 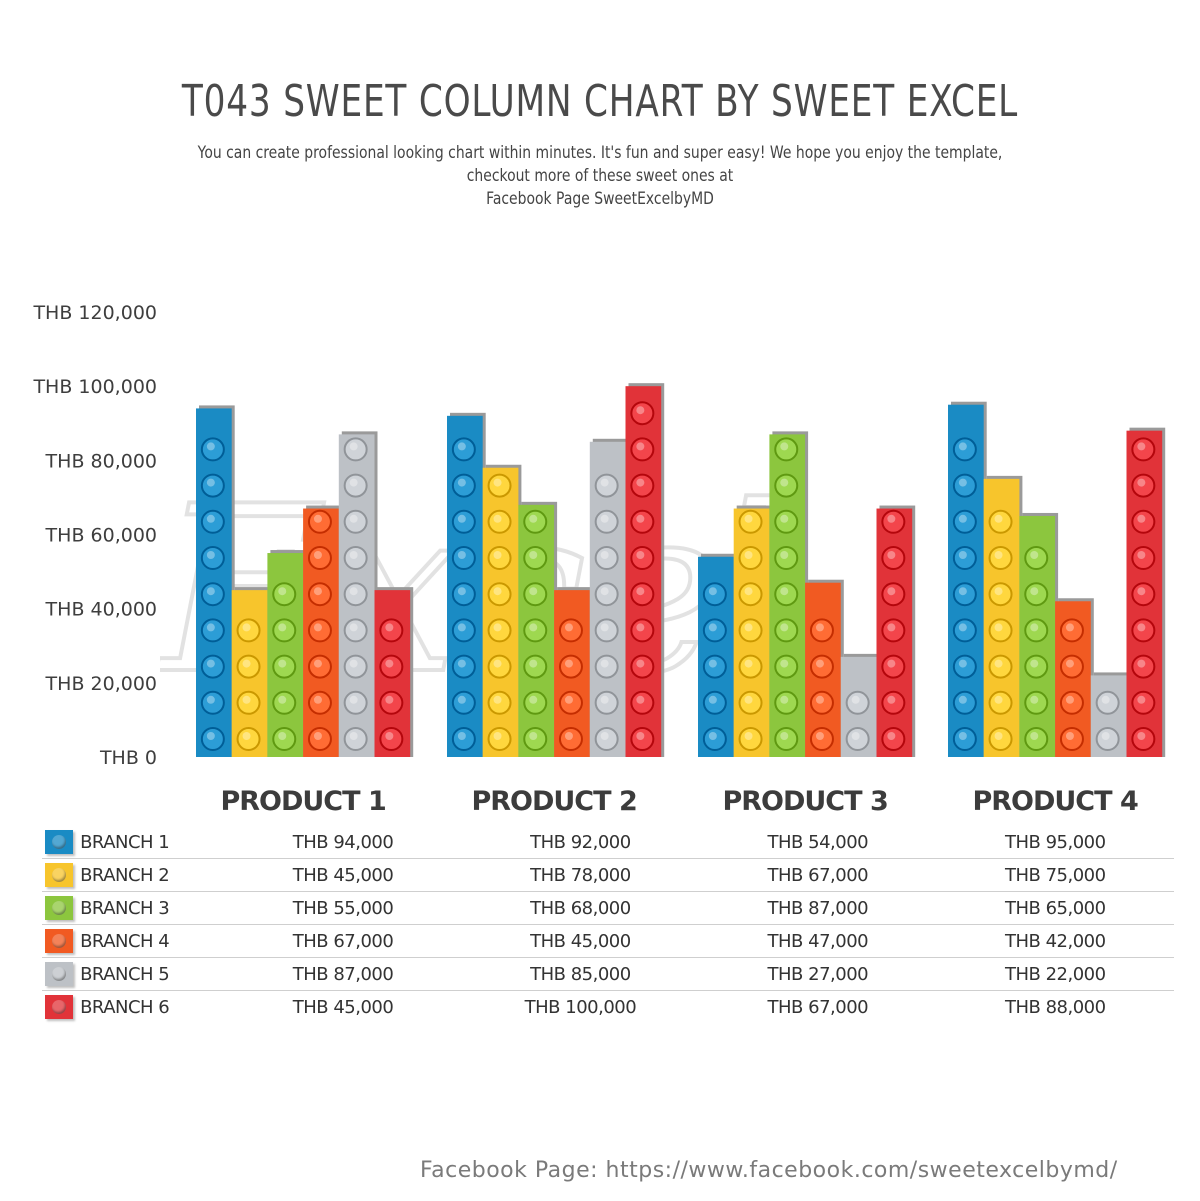 I want to click on x-category-label: PRODUCT 1, so click(x=302, y=801).